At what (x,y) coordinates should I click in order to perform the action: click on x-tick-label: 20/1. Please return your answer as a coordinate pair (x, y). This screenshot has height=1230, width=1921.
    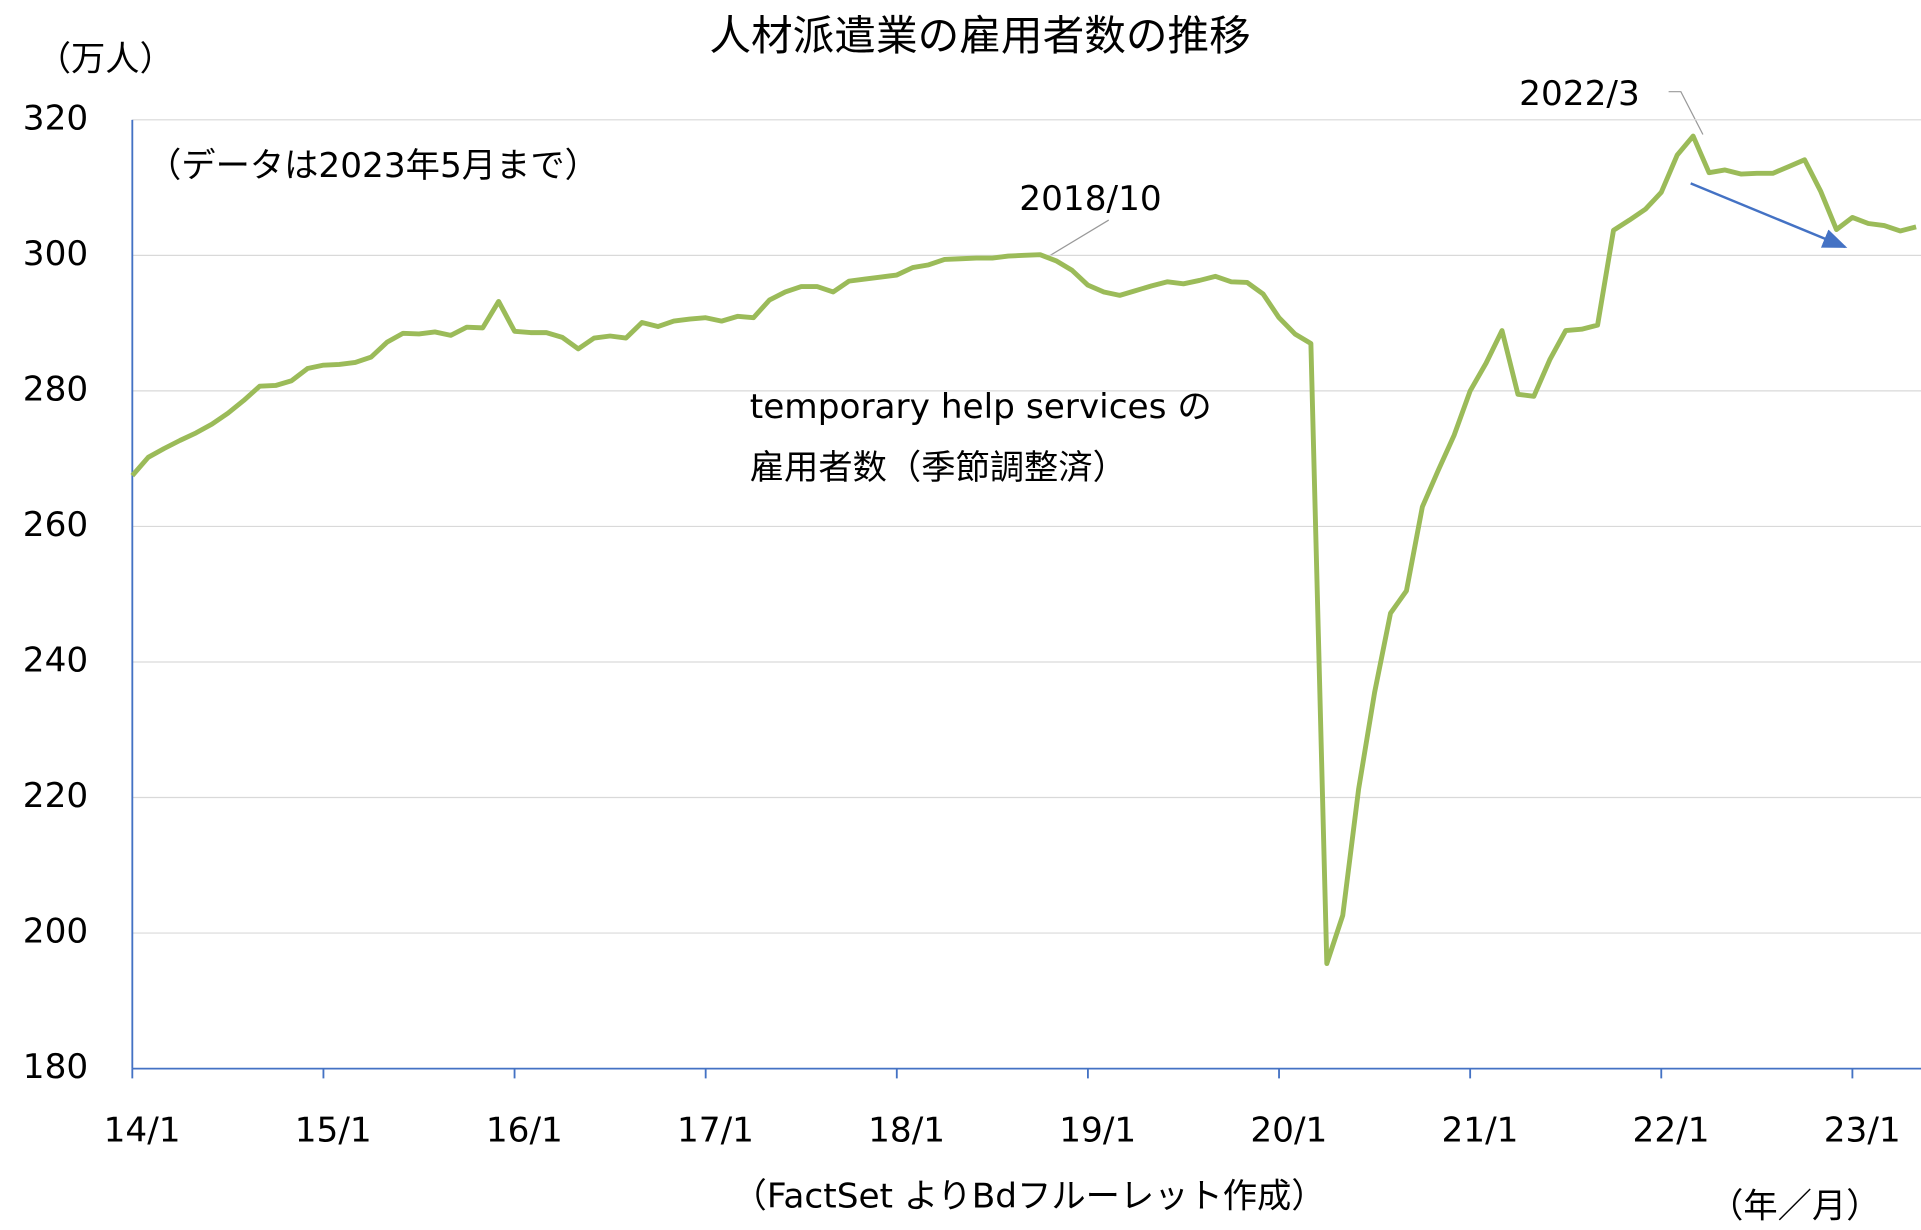
    Looking at the image, I should click on (1288, 1131).